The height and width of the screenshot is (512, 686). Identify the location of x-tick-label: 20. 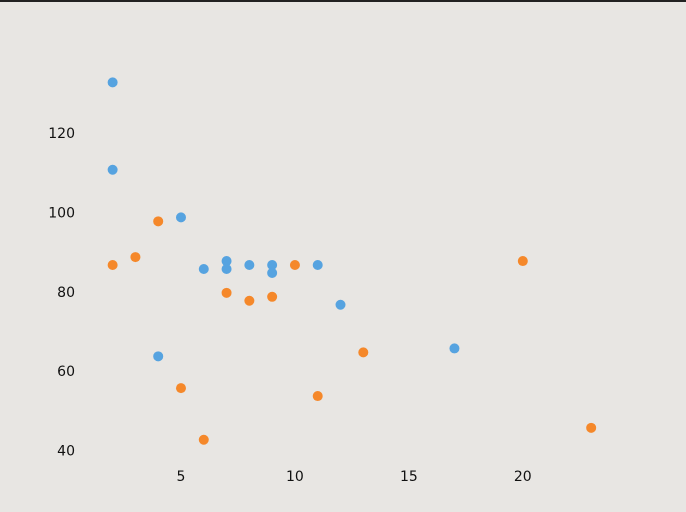
(523, 477).